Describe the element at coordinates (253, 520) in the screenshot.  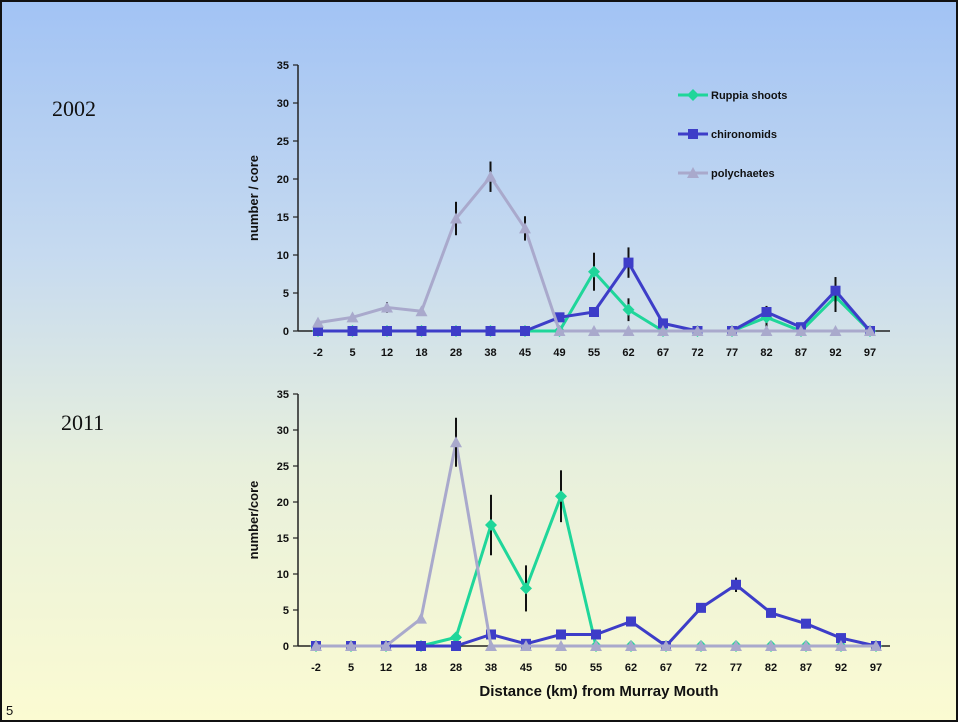
I see `y-axis-label: number/core` at that location.